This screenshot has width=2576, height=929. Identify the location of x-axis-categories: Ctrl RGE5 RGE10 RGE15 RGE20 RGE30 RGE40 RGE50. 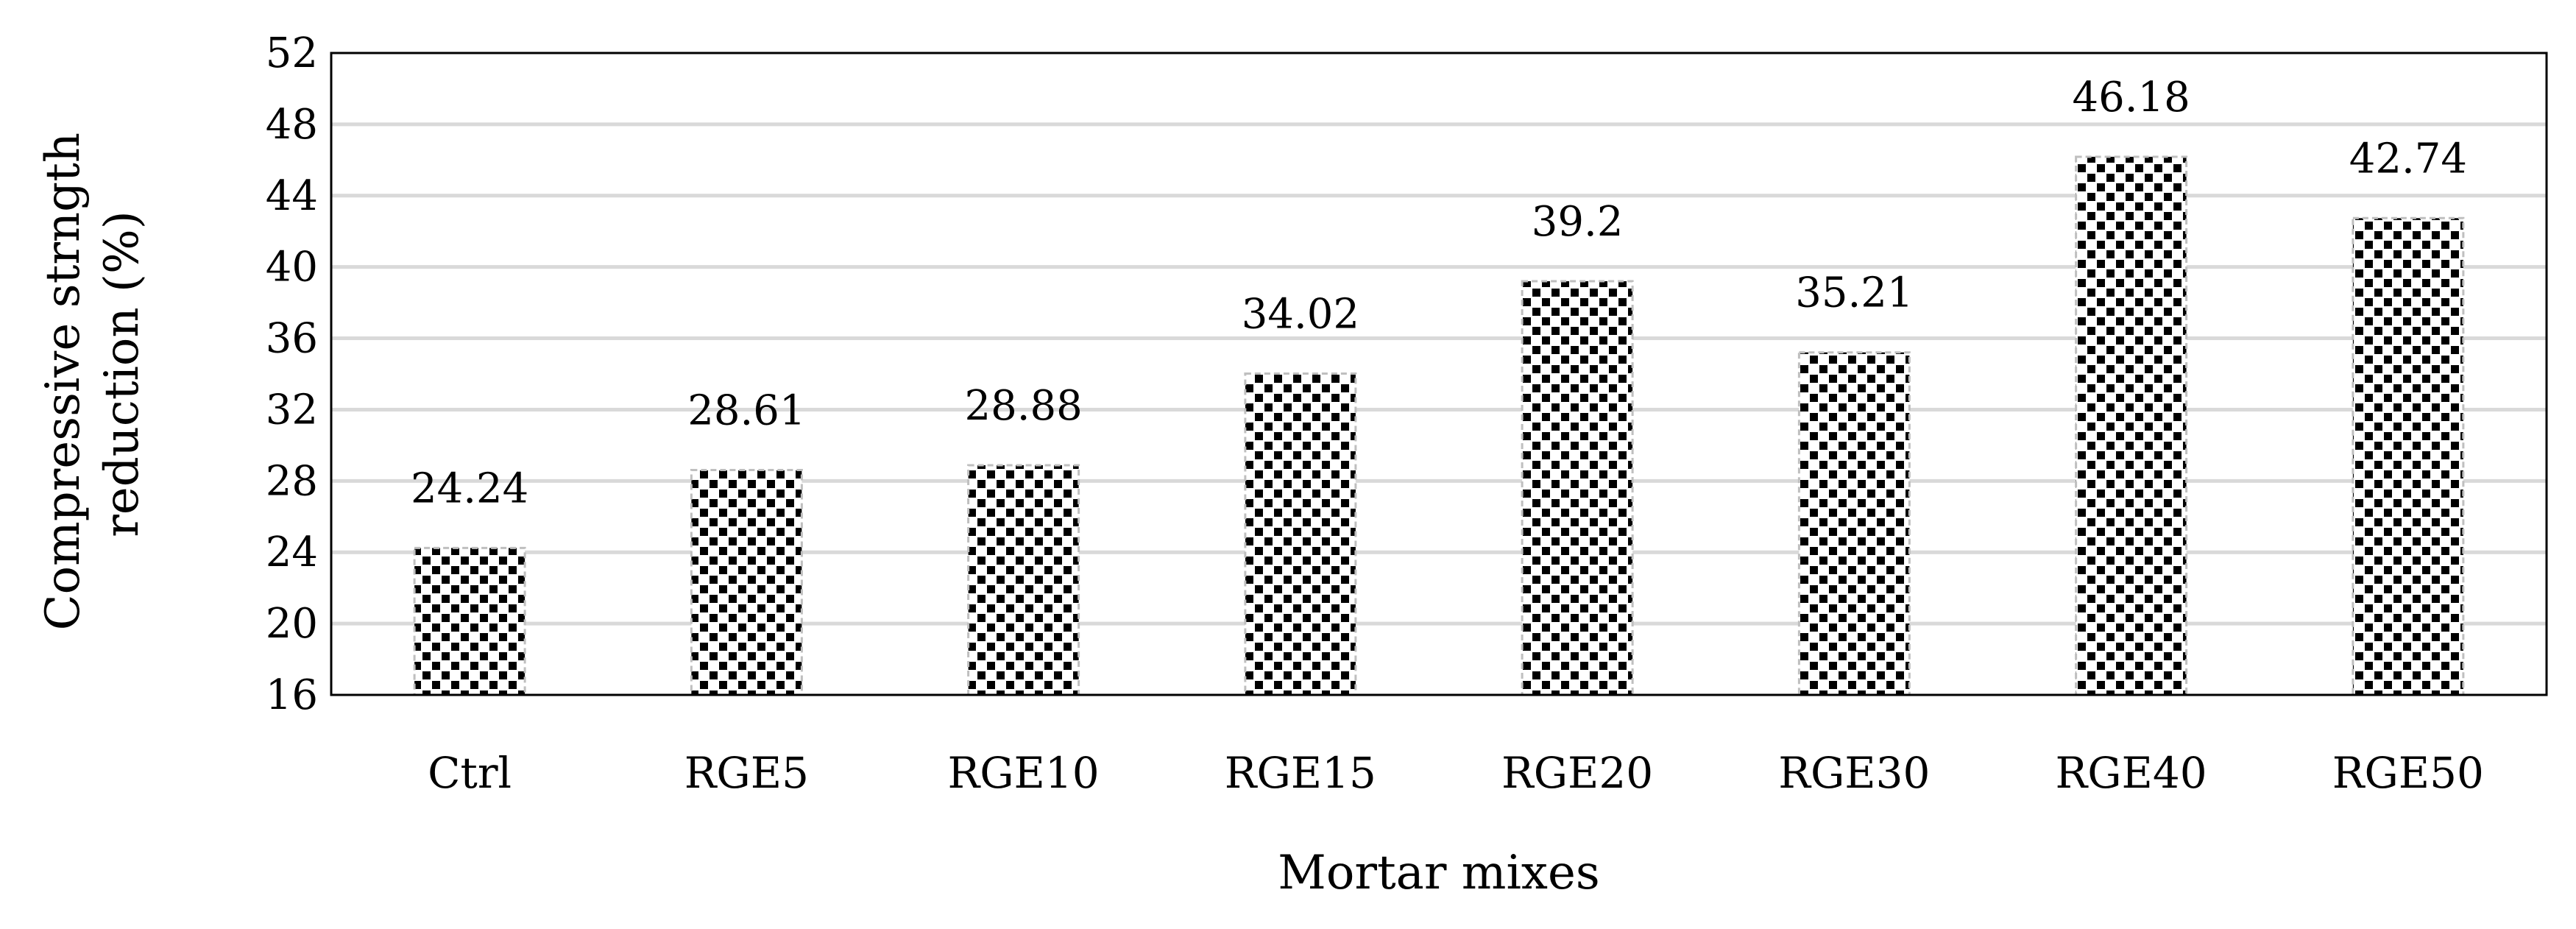
(1456, 773).